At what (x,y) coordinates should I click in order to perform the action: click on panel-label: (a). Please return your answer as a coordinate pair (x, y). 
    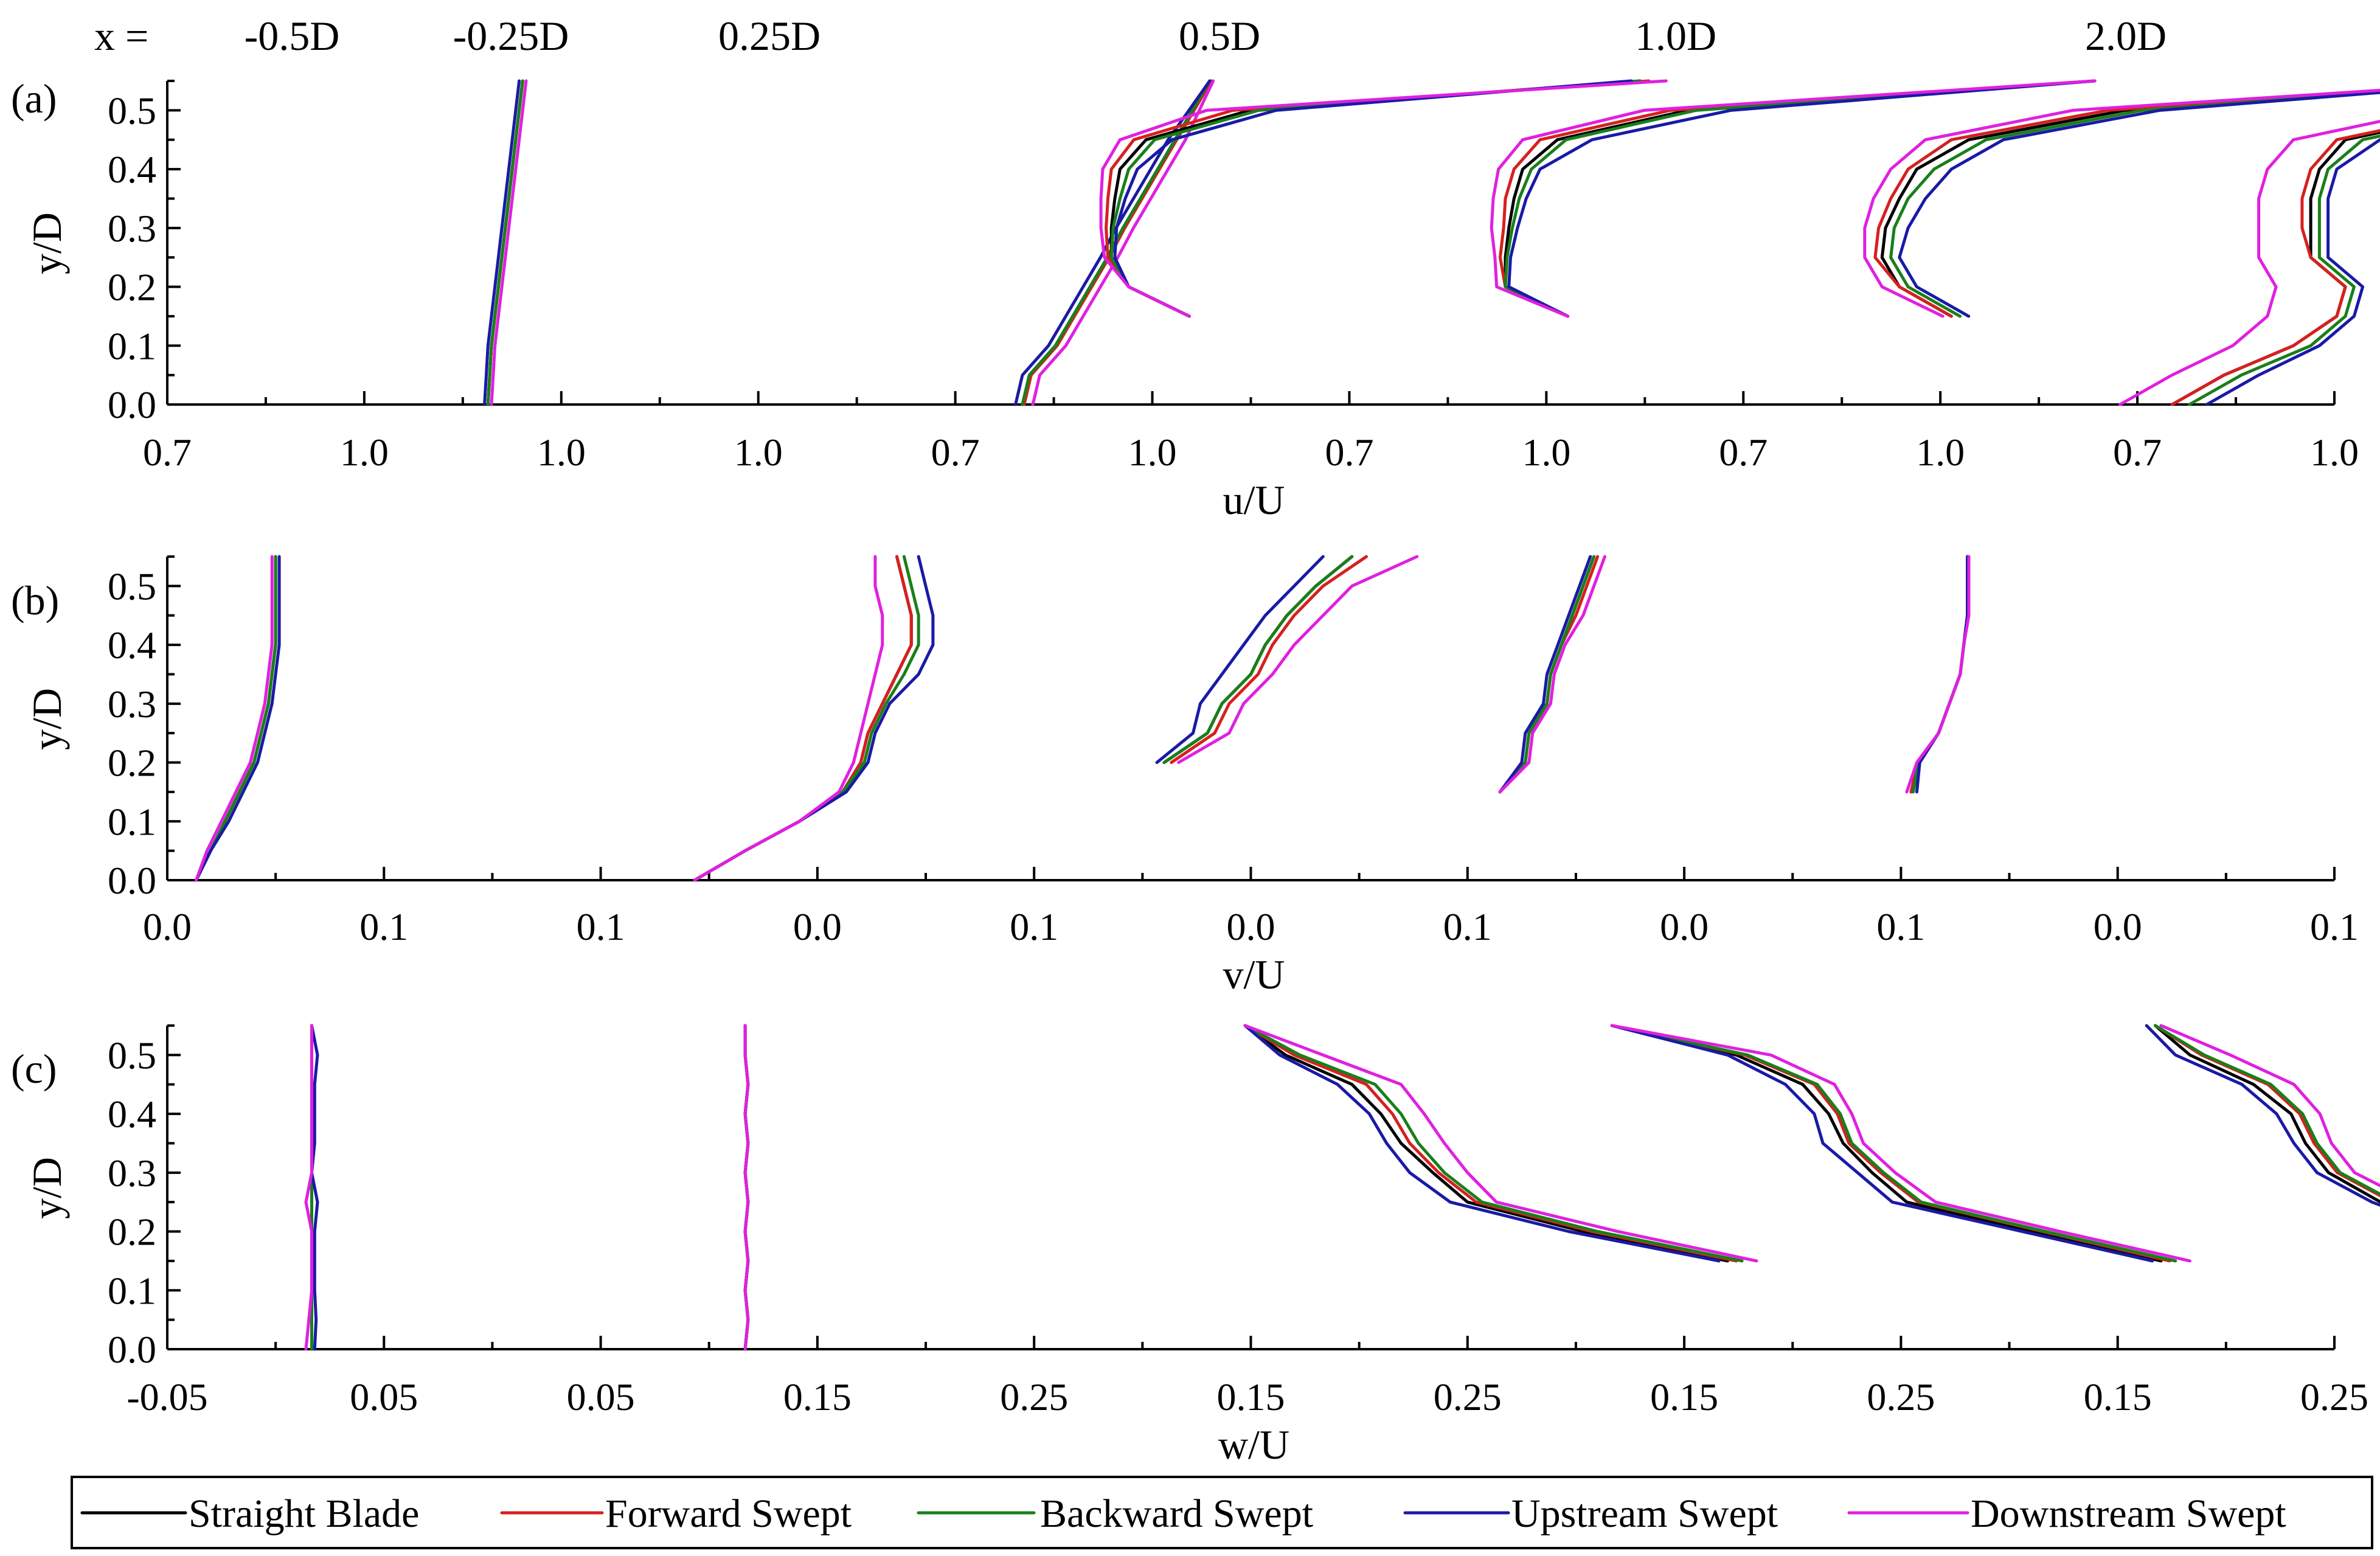
    Looking at the image, I should click on (34, 98).